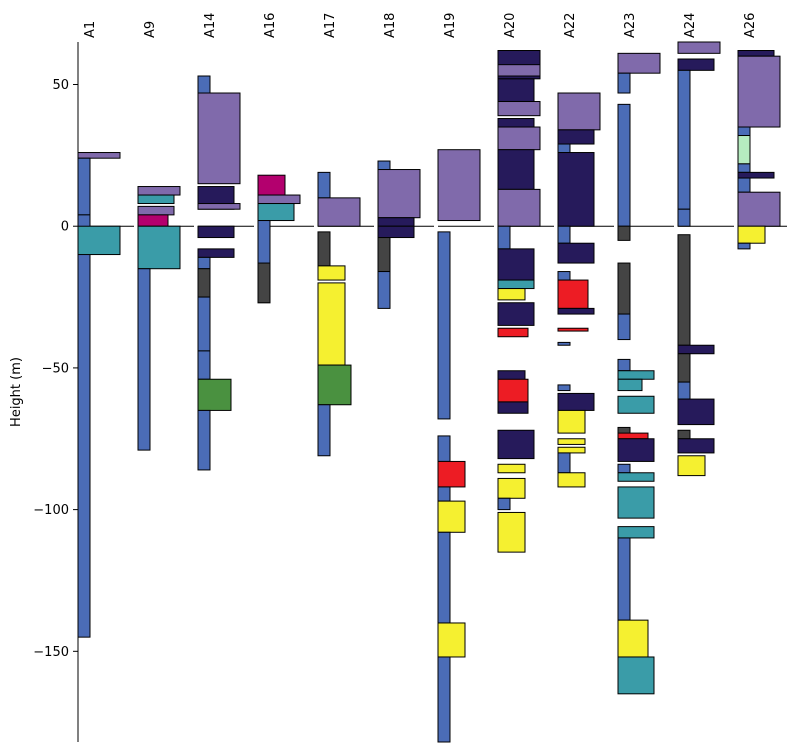  I want to click on column-a17: A17, so click(345, 235).